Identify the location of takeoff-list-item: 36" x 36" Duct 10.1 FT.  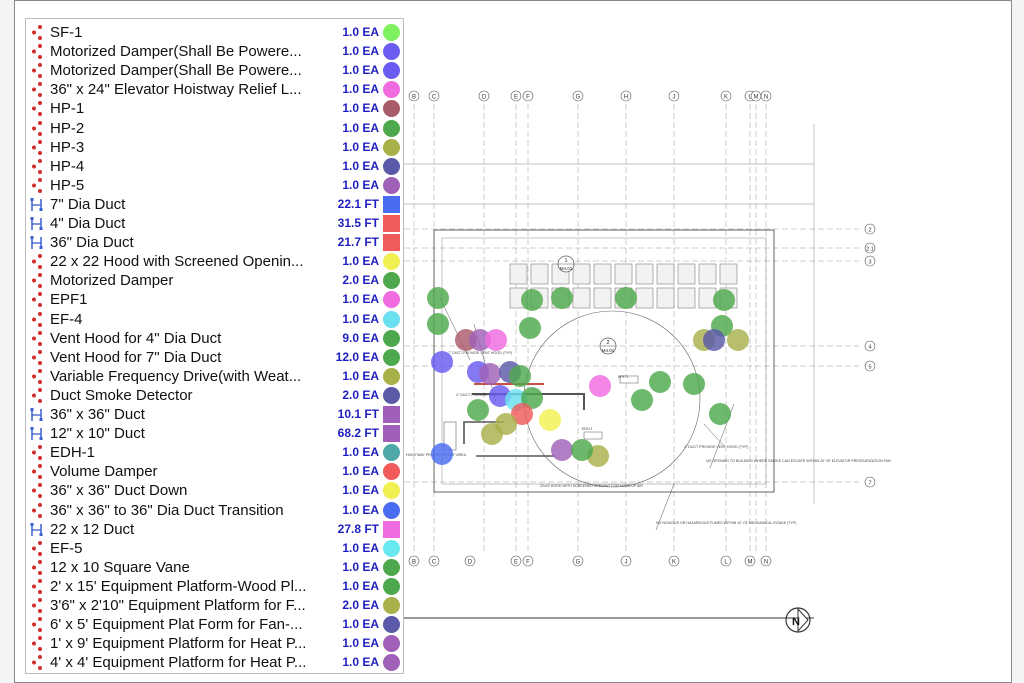
(214, 414).